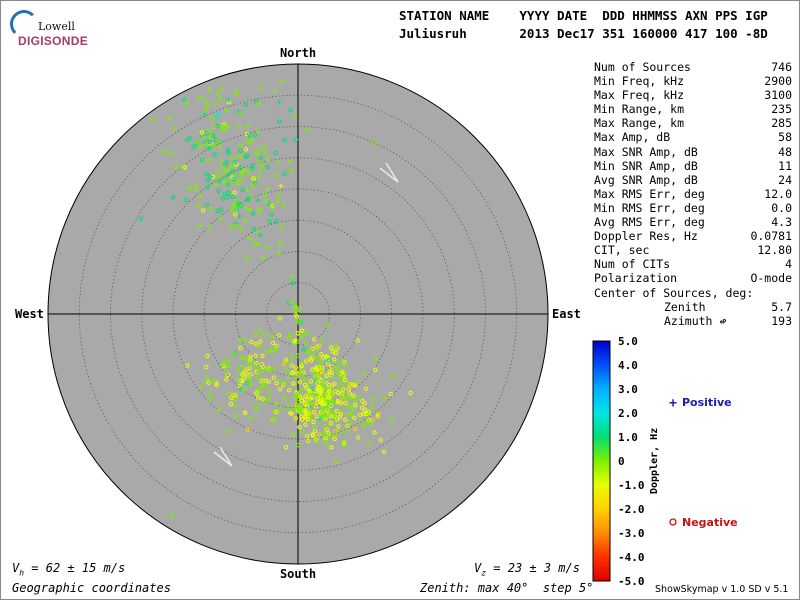  What do you see at coordinates (674, 292) in the screenshot?
I see `stat-label: Center of Sources, deg:` at bounding box center [674, 292].